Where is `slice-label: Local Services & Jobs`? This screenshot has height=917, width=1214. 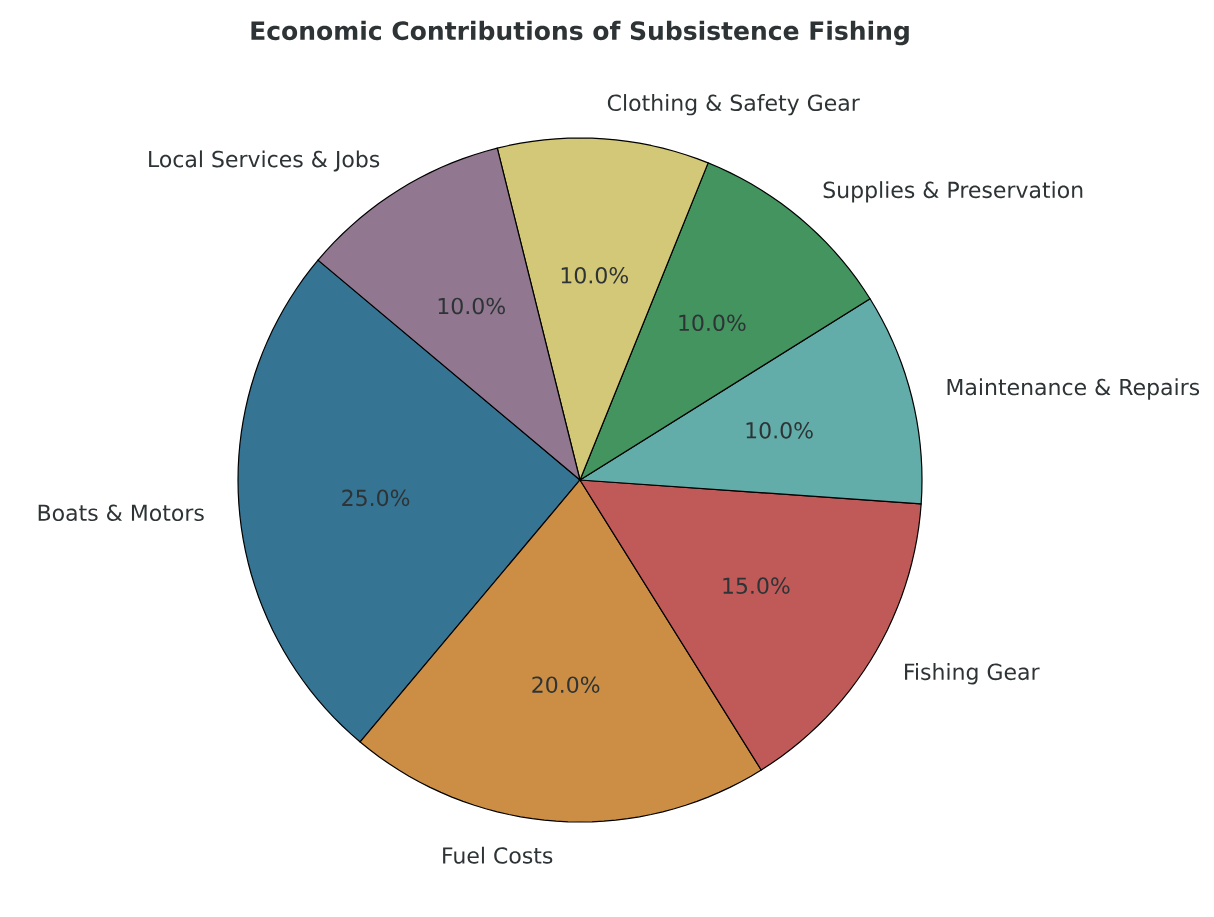 slice-label: Local Services & Jobs is located at coordinates (264, 161).